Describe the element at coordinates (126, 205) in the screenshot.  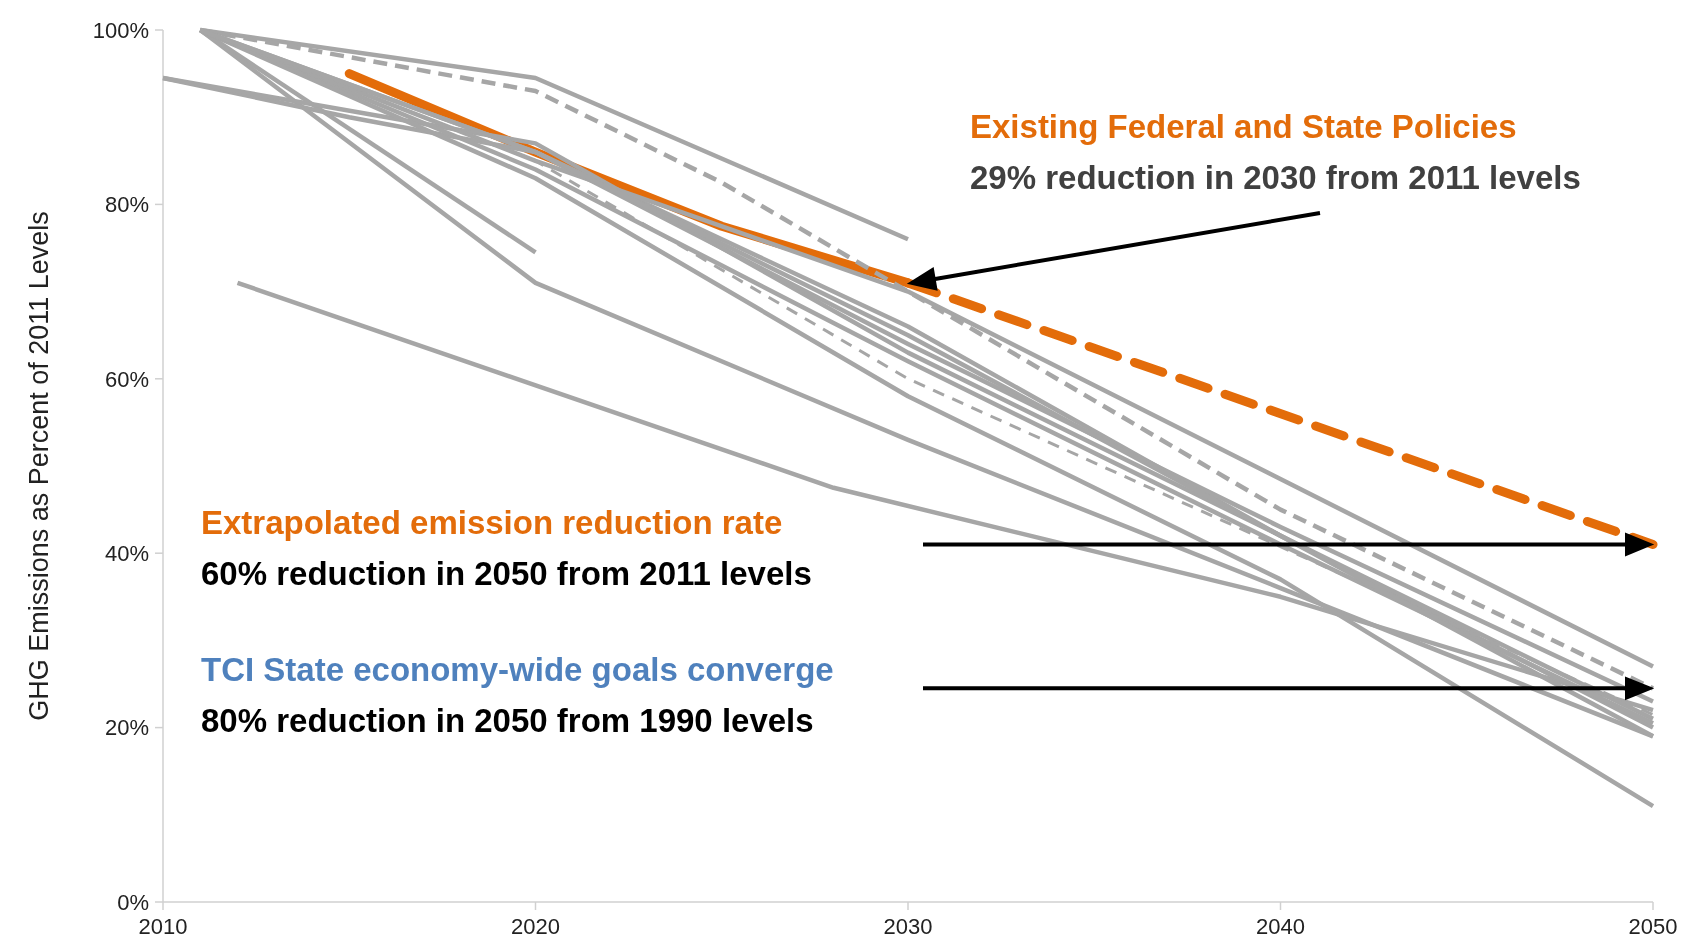
I see `y-tick-label: 80%` at that location.